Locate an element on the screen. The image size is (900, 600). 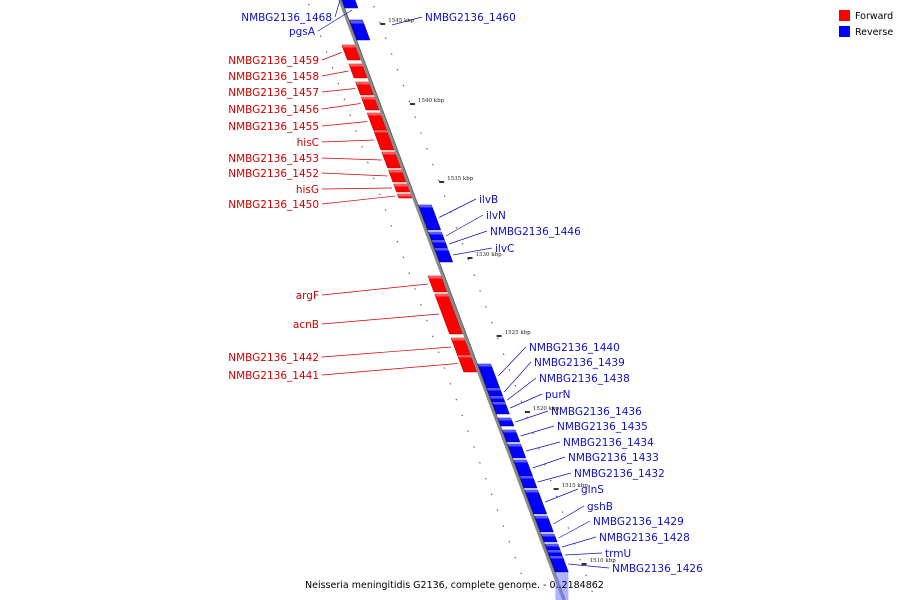
gene-label-text: NMBG2136_1433 is located at coordinates (613, 458).